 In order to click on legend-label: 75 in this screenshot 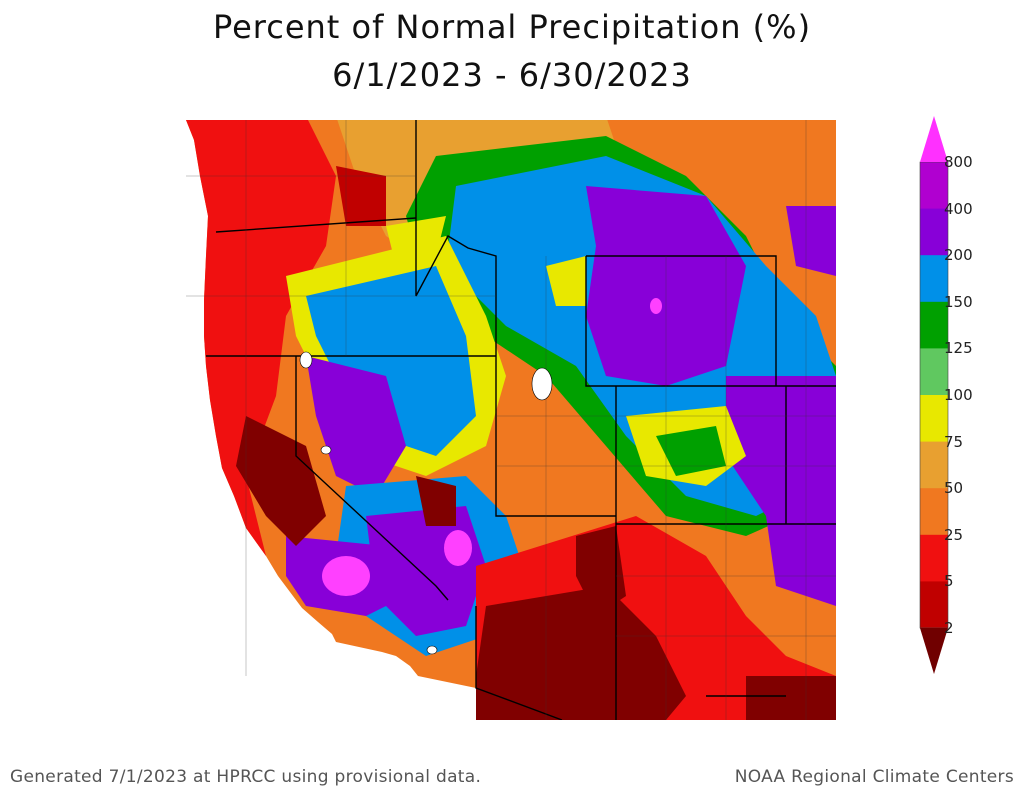, I will do `click(954, 441)`.